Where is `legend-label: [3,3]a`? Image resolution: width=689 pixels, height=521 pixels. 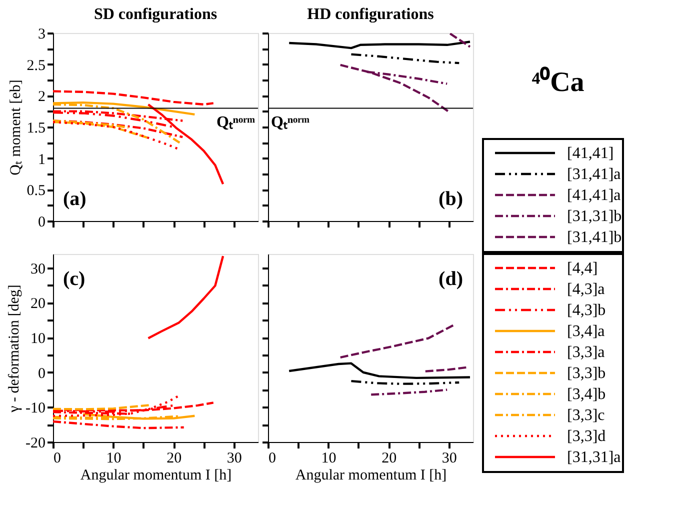
legend-label: [3,3]a is located at coordinates (586, 352).